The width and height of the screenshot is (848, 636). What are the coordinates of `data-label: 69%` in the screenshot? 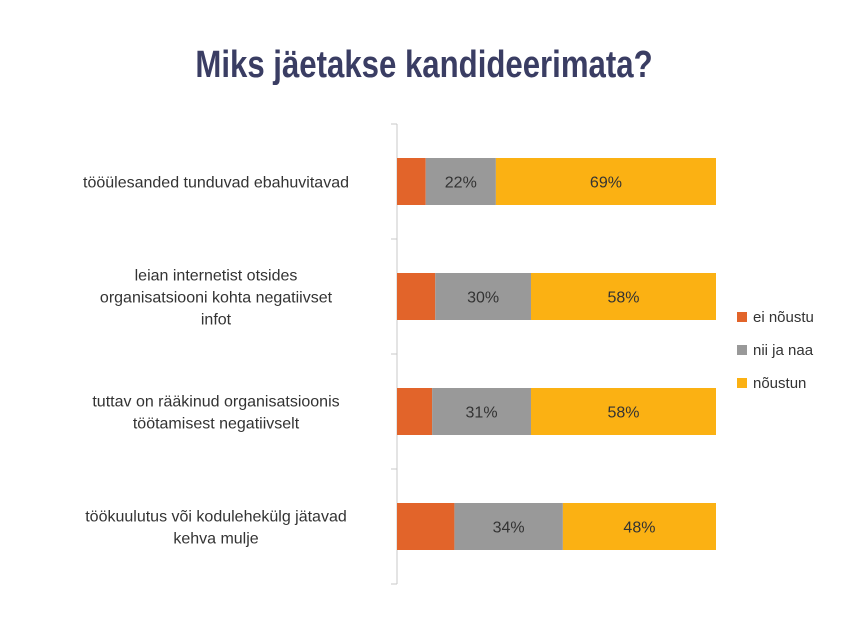 It's located at (606, 183).